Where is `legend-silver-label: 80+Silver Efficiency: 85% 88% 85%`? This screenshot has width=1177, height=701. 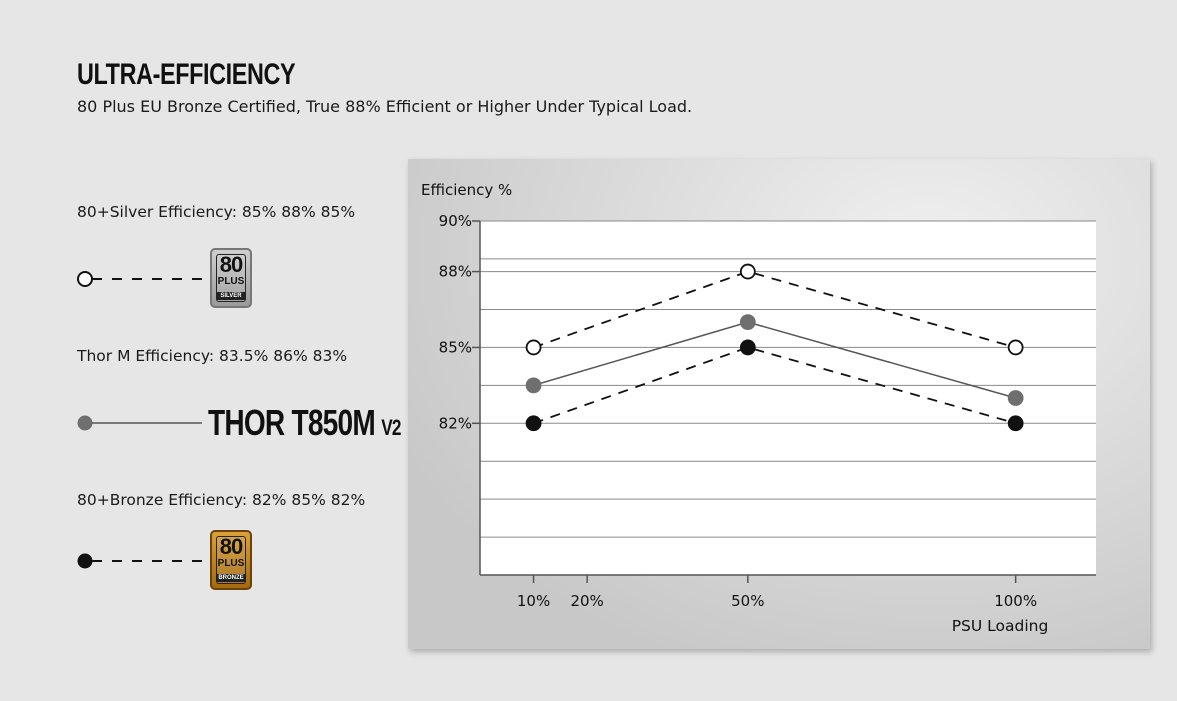
legend-silver-label: 80+Silver Efficiency: 85% 88% 85% is located at coordinates (216, 212).